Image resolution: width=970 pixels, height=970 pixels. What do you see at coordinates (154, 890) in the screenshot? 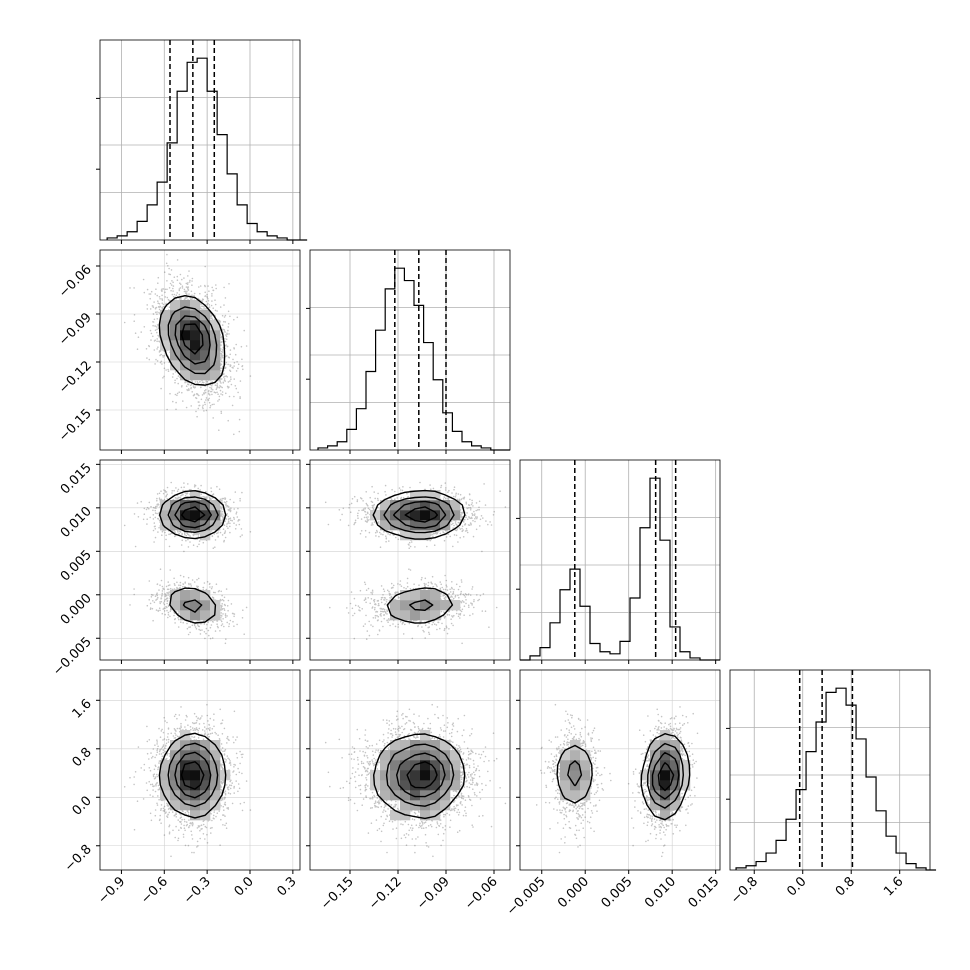
I see `x-tick-label: −0.6` at bounding box center [154, 890].